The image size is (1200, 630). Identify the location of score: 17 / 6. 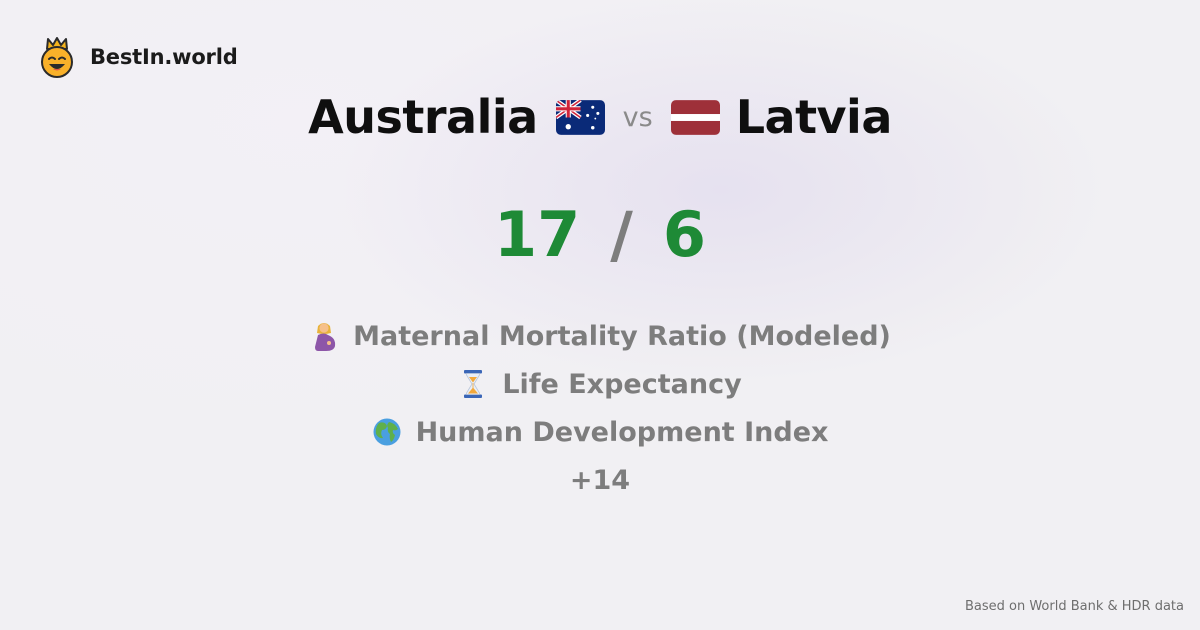
(600, 234).